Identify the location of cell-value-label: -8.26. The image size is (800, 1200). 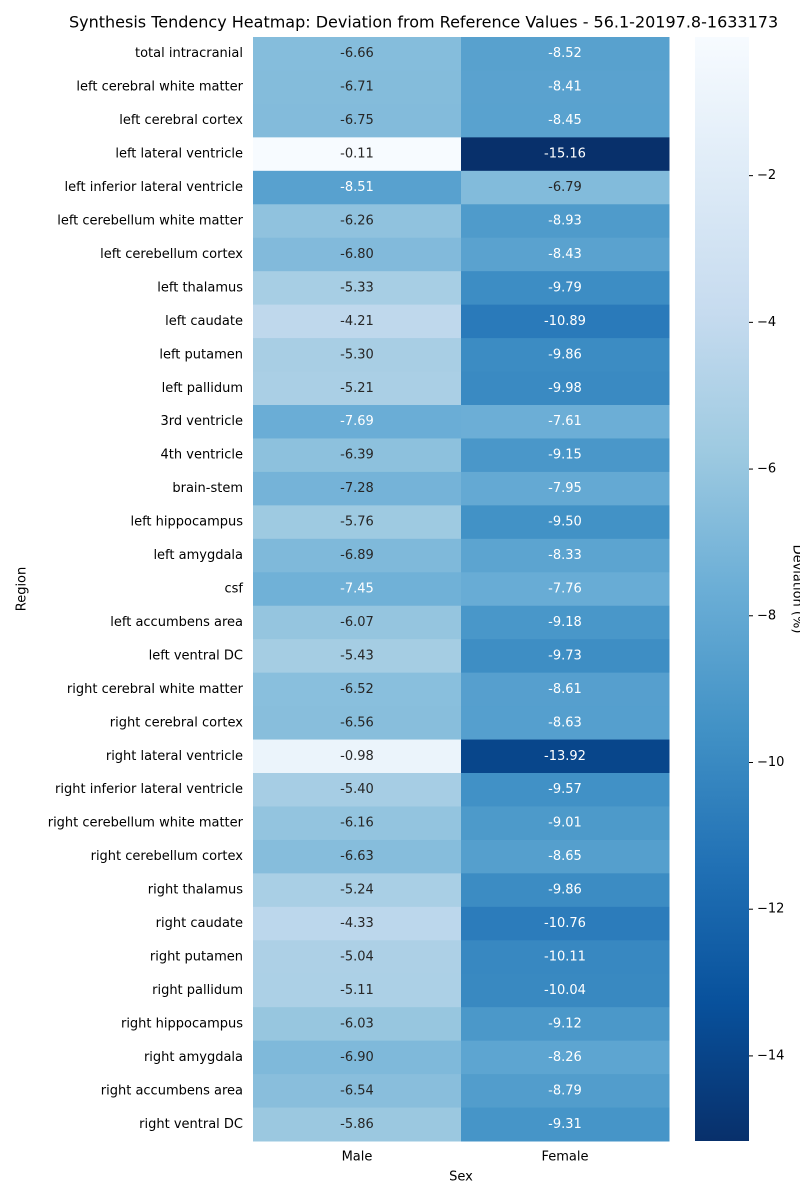
(565, 1057).